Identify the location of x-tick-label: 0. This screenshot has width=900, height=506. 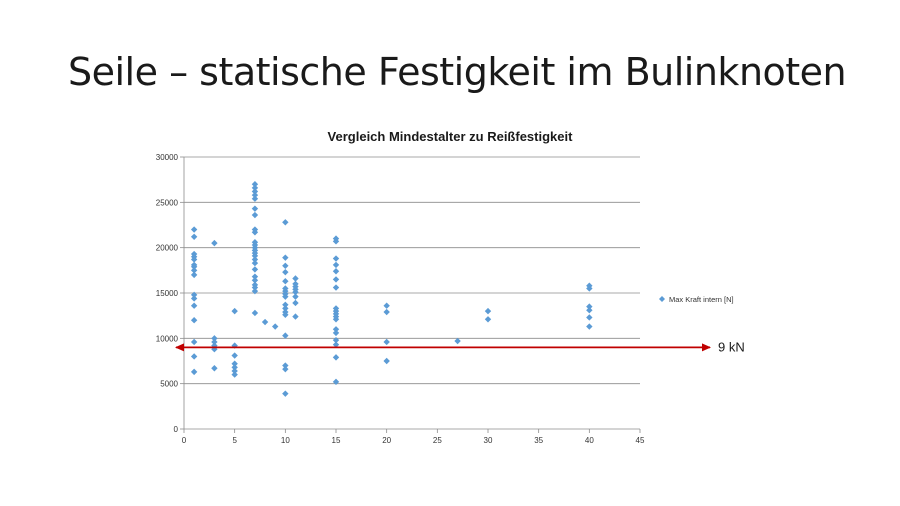
(184, 440).